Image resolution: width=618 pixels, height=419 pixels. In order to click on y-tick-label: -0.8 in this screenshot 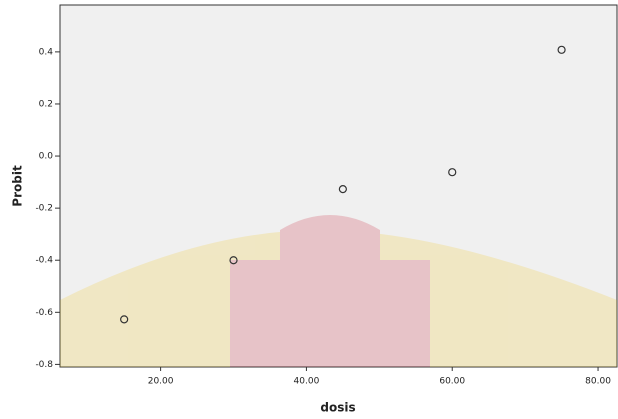, I will do `click(44, 365)`.